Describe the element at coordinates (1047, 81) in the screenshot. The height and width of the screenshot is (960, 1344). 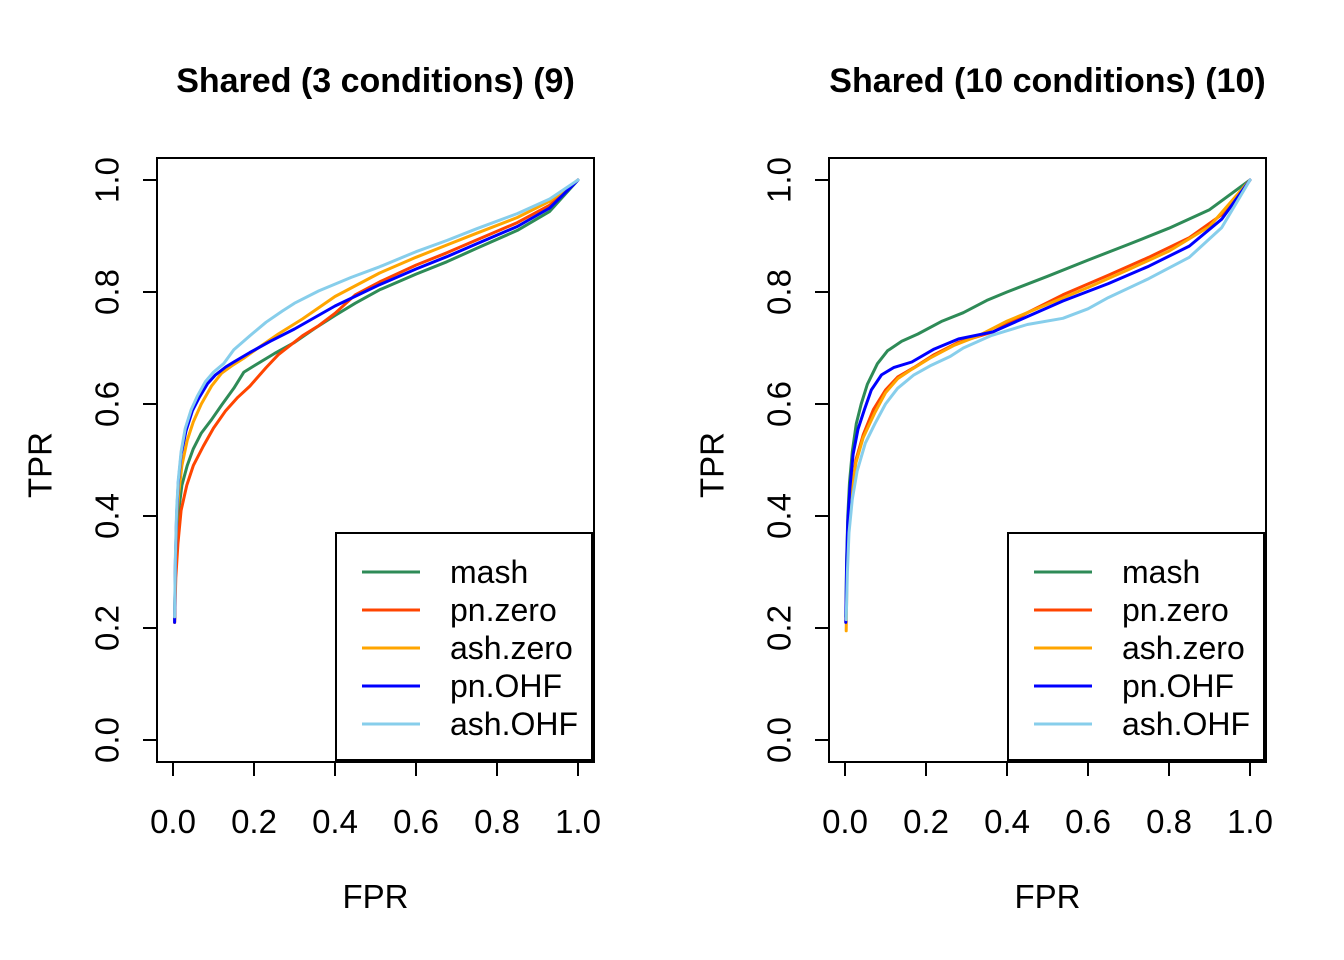
I see `panel-title: Shared (10 conditions) (10)` at that location.